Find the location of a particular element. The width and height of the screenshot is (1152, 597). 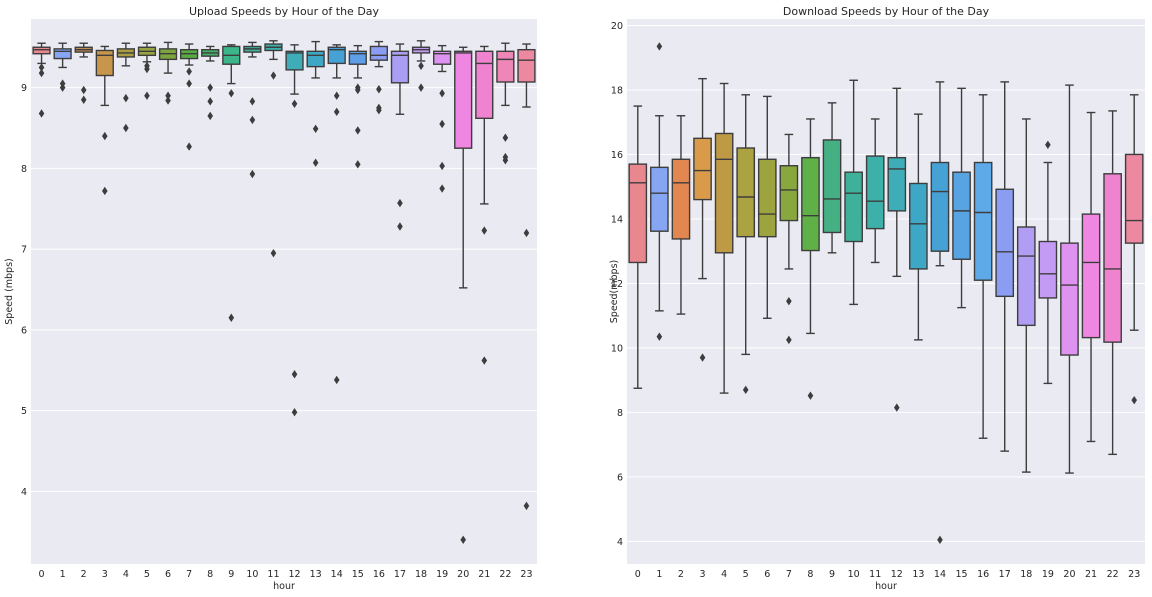

xtick-label-14: 14 is located at coordinates (940, 574).